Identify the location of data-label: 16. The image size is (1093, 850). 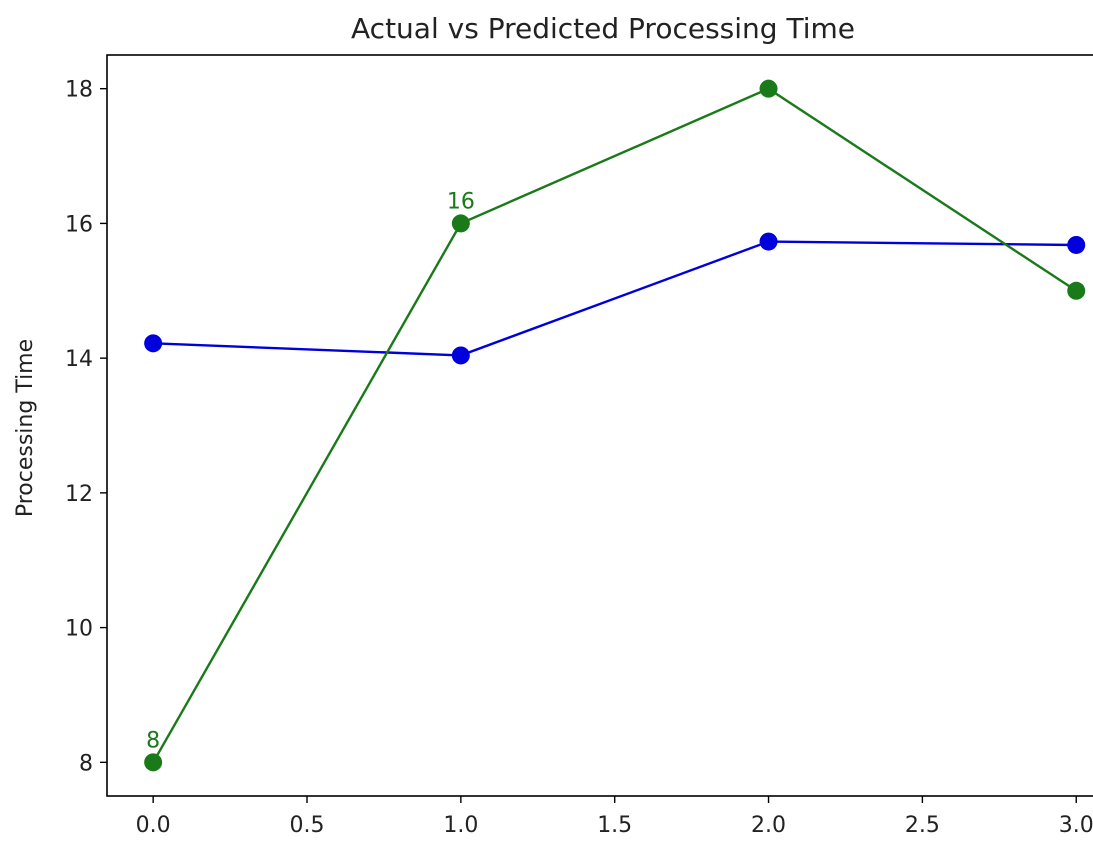
(461, 201).